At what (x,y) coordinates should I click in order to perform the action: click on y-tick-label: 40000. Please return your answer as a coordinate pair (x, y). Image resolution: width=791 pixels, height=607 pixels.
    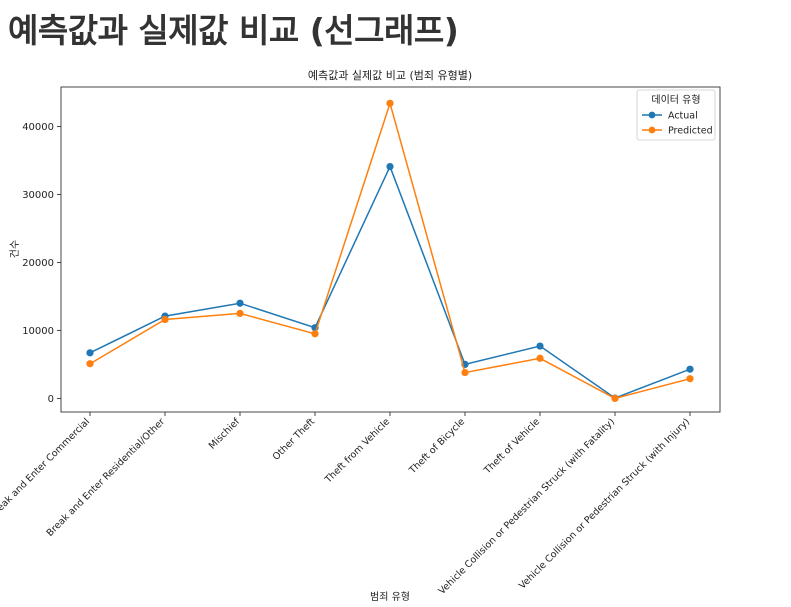
    Looking at the image, I should click on (38, 127).